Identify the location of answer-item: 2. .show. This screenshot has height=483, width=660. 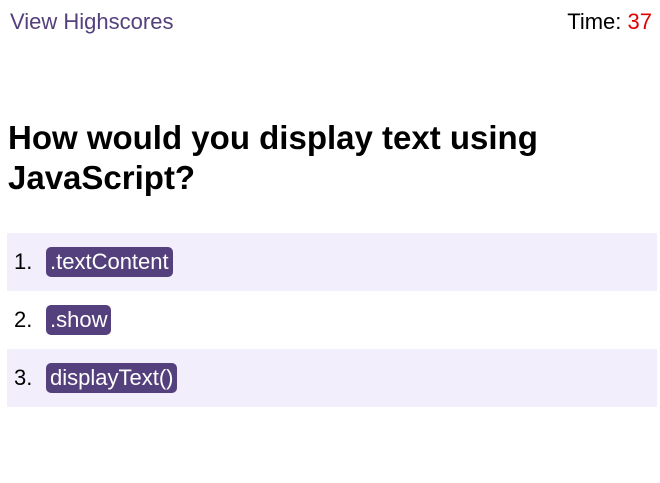
(332, 320).